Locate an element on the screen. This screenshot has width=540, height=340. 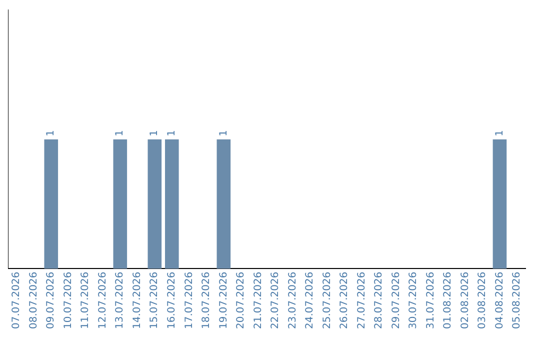
x-tick-label: 04.08.2026 is located at coordinates (500, 301).